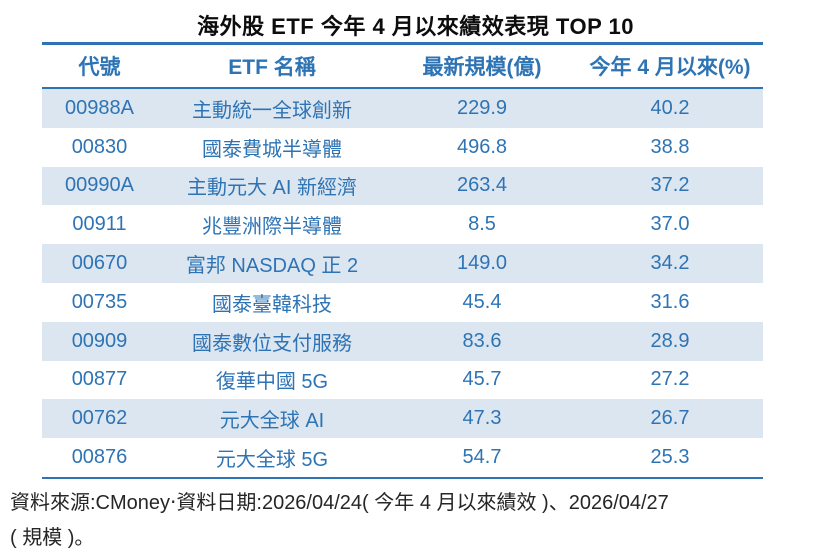 The image size is (831, 560). Describe the element at coordinates (99, 301) in the screenshot. I see `code-cell: 00735` at that location.